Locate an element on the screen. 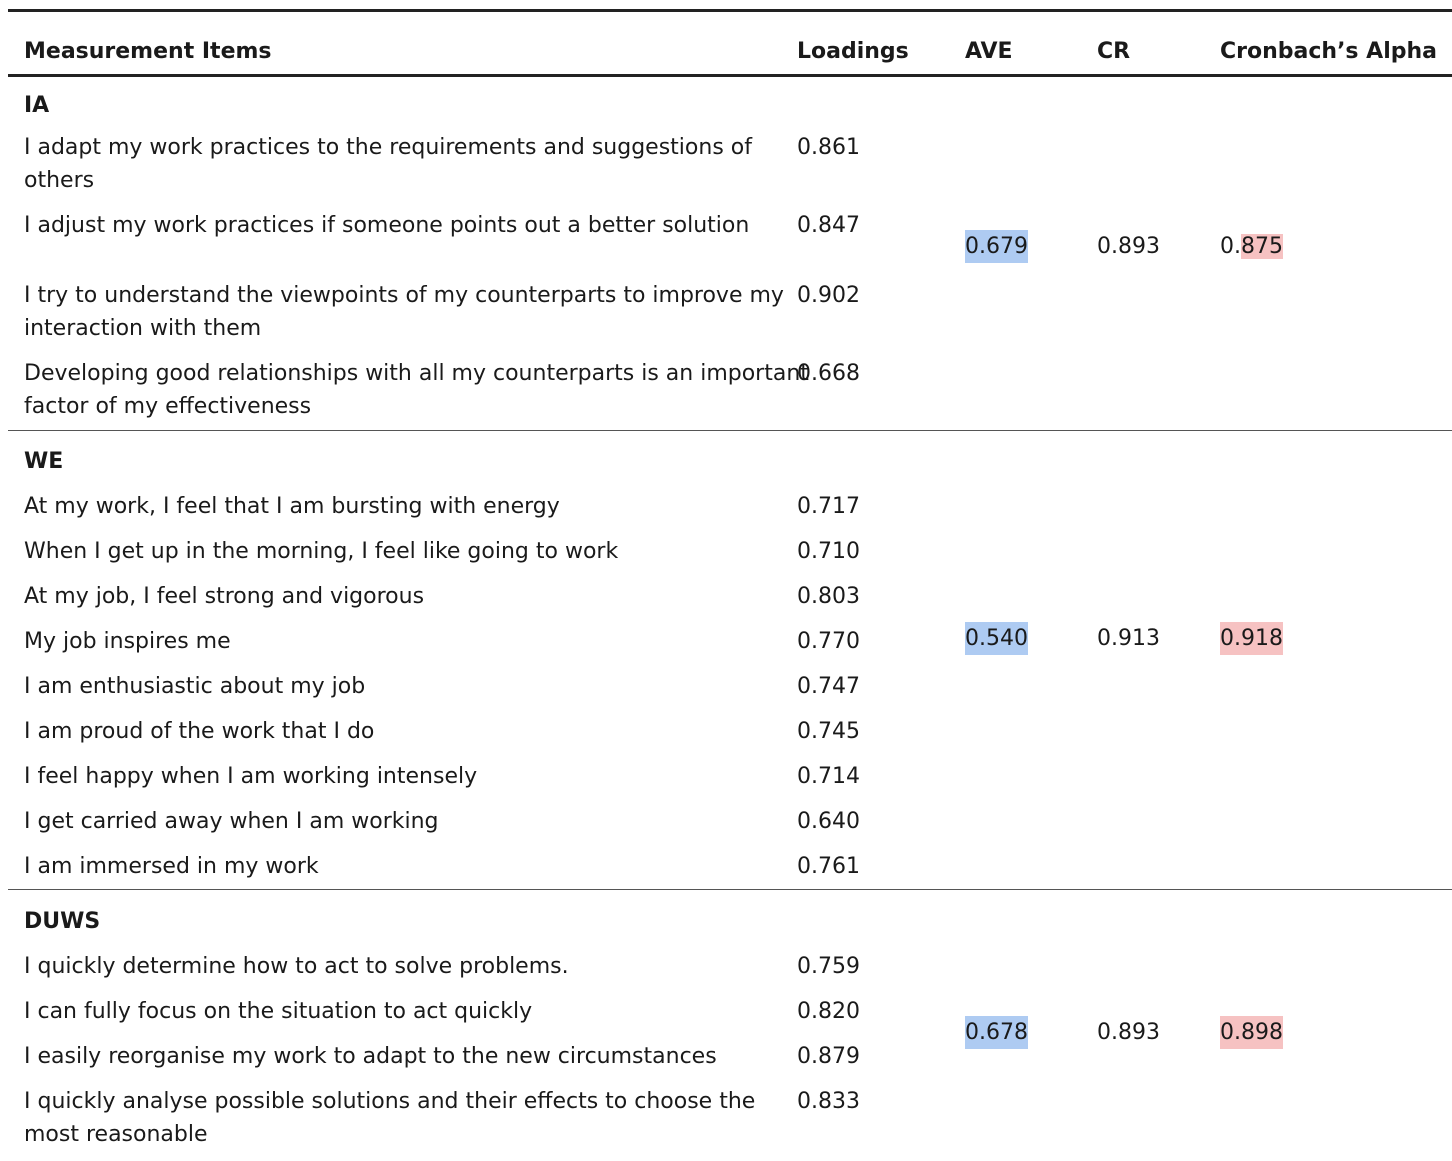 The height and width of the screenshot is (1161, 1452). top-rule is located at coordinates (730, 10).